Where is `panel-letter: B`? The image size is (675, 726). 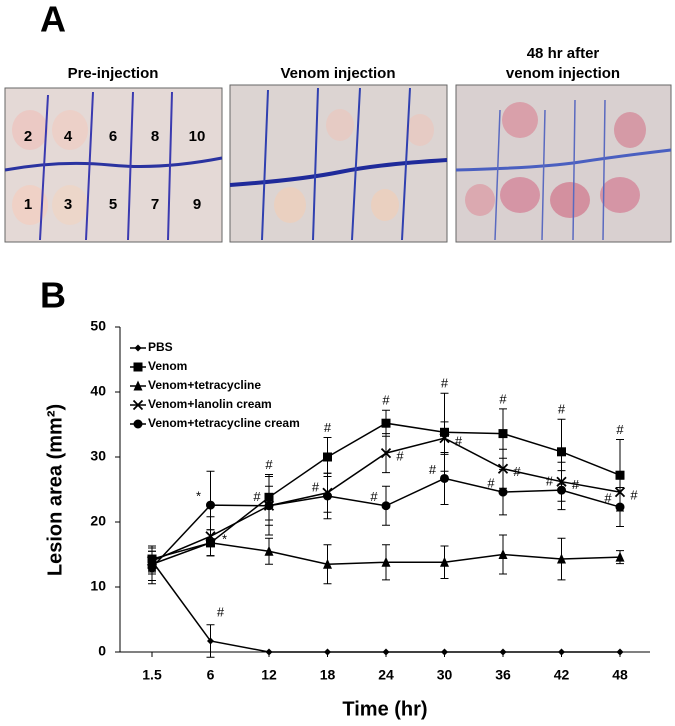
panel-letter: B is located at coordinates (53, 295).